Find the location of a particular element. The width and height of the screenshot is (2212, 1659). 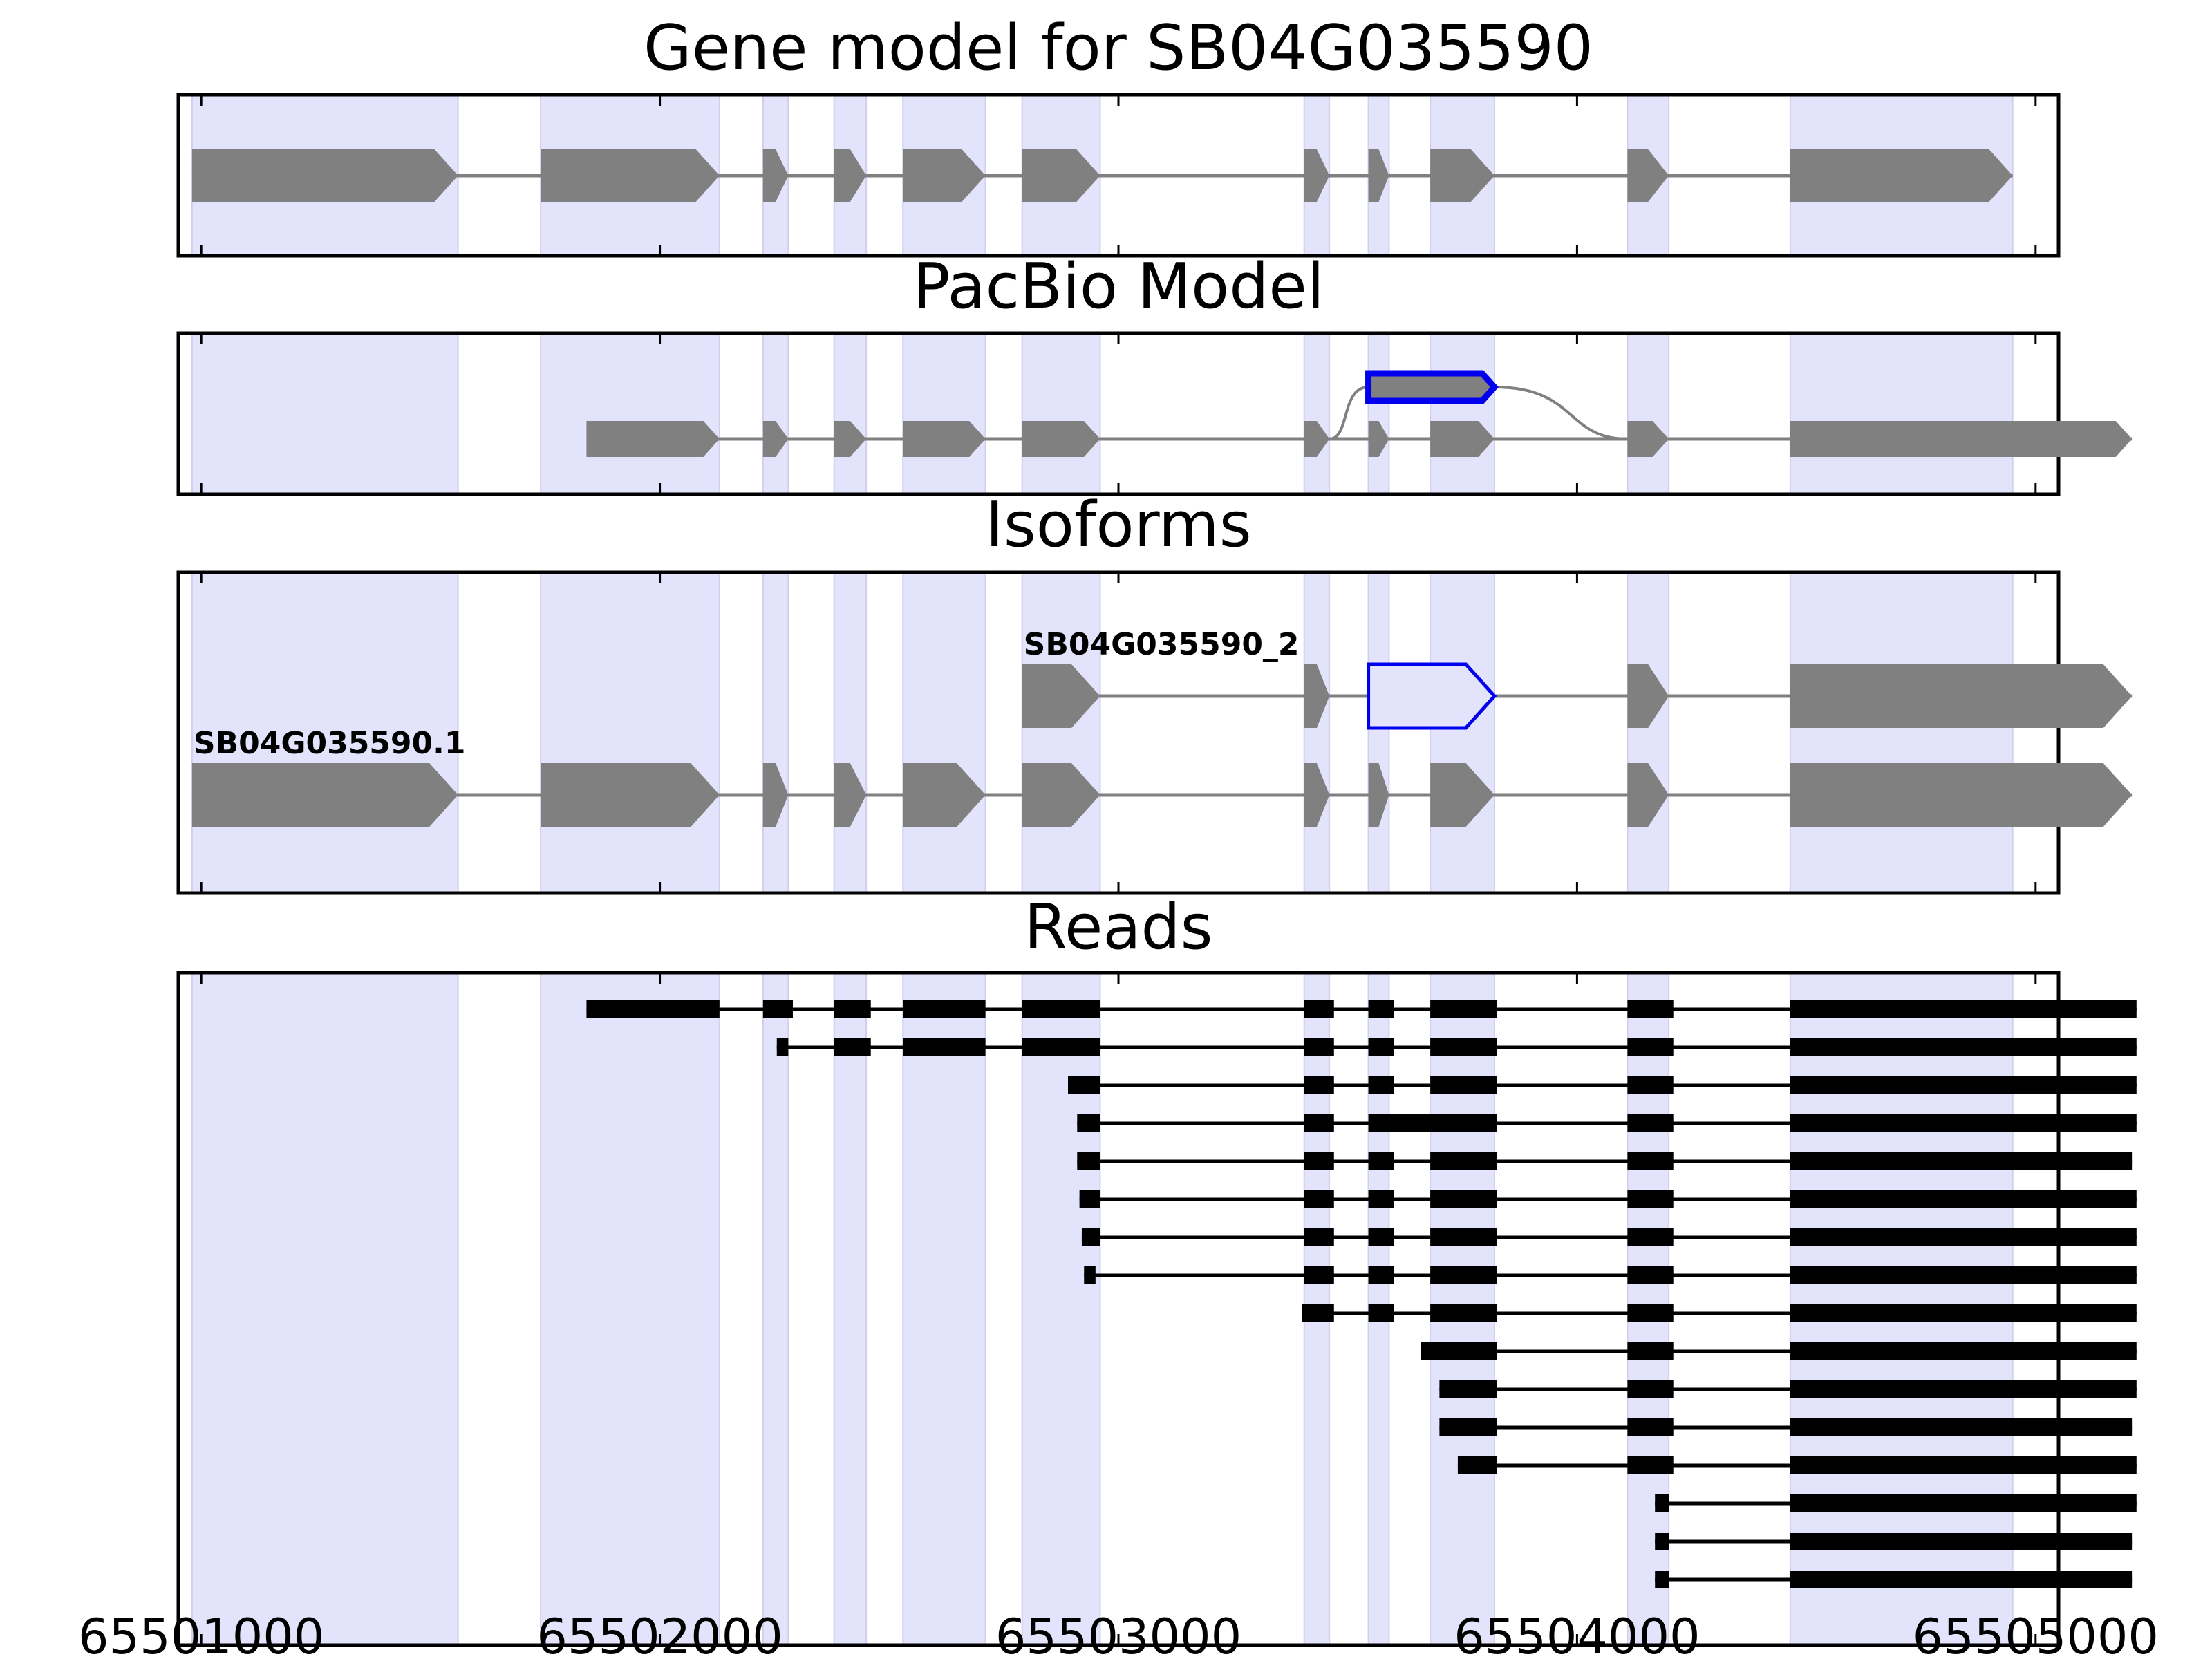

pacbio-model-panel: PacBio Model is located at coordinates (1154, 373).